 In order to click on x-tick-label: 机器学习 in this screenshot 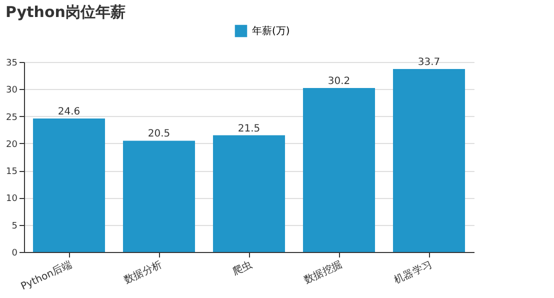, I will do `click(413, 272)`.